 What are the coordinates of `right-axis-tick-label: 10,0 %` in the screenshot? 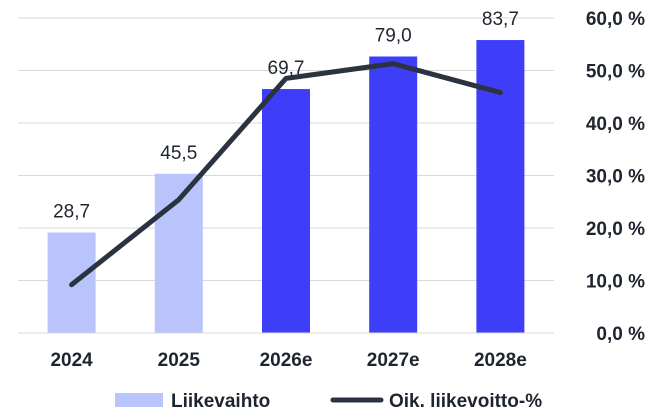 It's located at (615, 282).